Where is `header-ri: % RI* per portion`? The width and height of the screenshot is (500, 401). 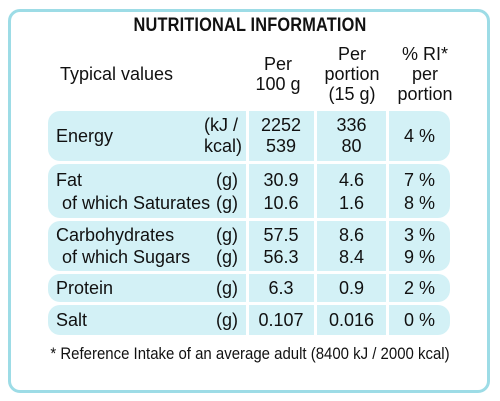 header-ri: % RI* per portion is located at coordinates (425, 74).